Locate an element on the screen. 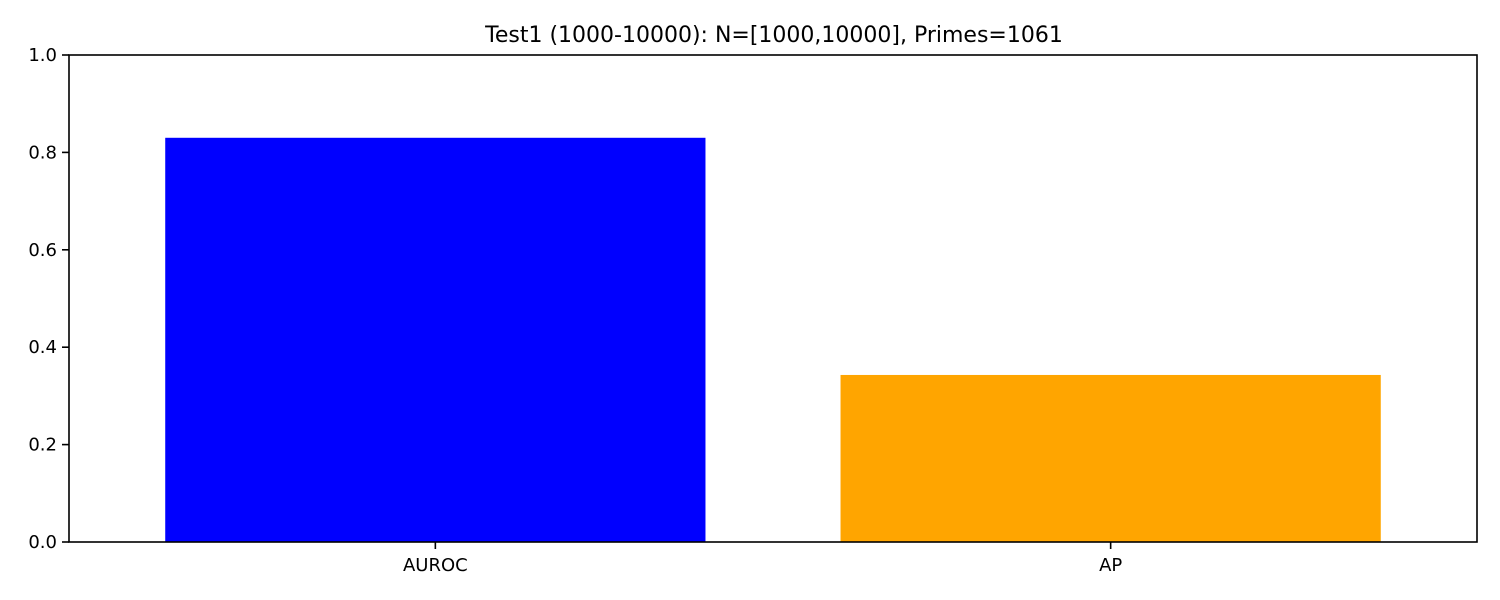  y-axis: 0.0 0.2 0.4 0.6 0.8 1.0 is located at coordinates (48, 299).